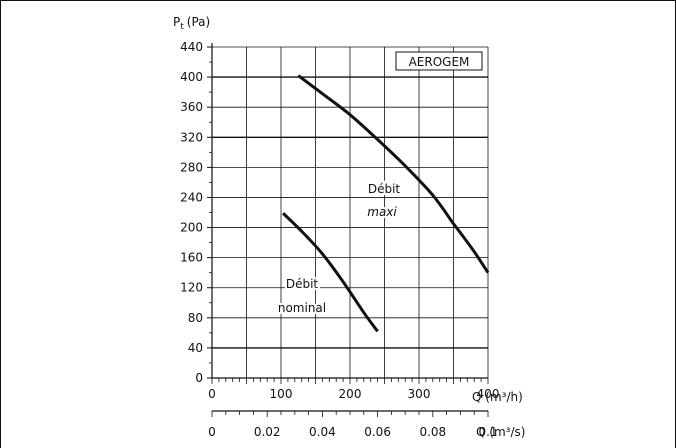 This screenshot has width=676, height=448. I want to click on x-tick-label-m3s: 0.06, so click(377, 432).